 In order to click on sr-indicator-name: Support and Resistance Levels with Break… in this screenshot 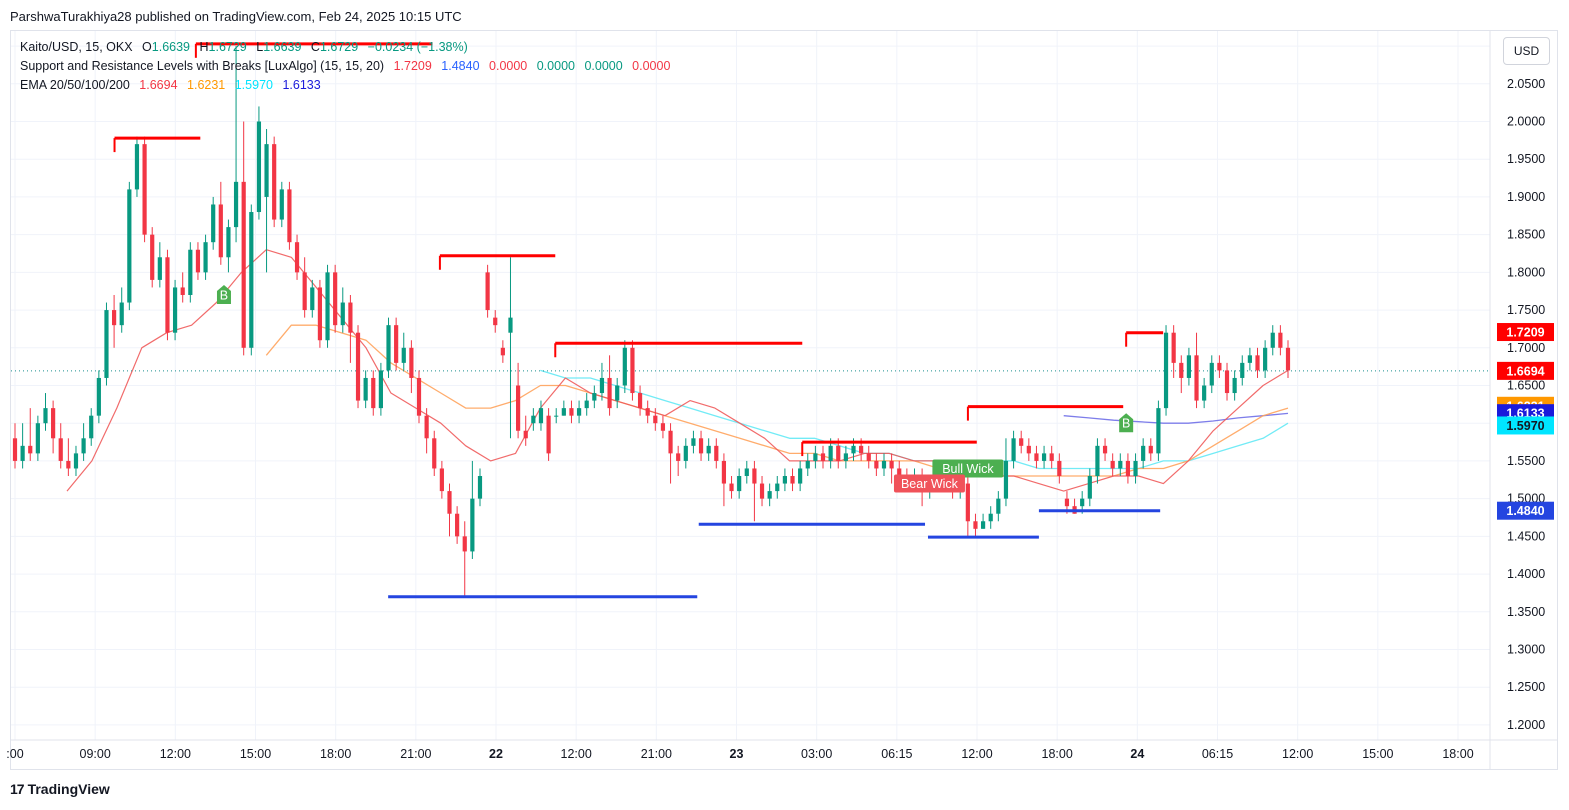, I will do `click(202, 66)`.